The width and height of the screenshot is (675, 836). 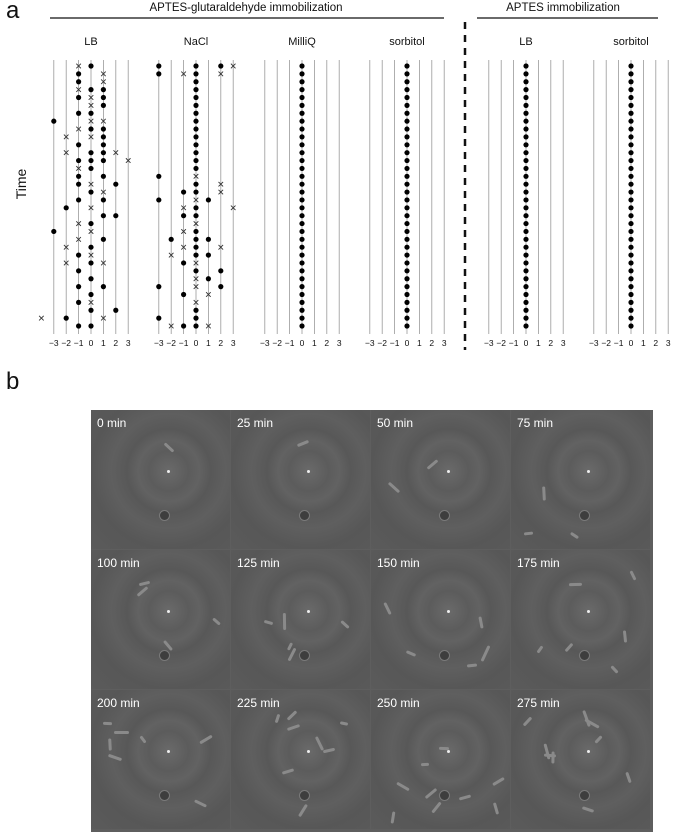 What do you see at coordinates (444, 343) in the screenshot?
I see `x-tick-label: 3` at bounding box center [444, 343].